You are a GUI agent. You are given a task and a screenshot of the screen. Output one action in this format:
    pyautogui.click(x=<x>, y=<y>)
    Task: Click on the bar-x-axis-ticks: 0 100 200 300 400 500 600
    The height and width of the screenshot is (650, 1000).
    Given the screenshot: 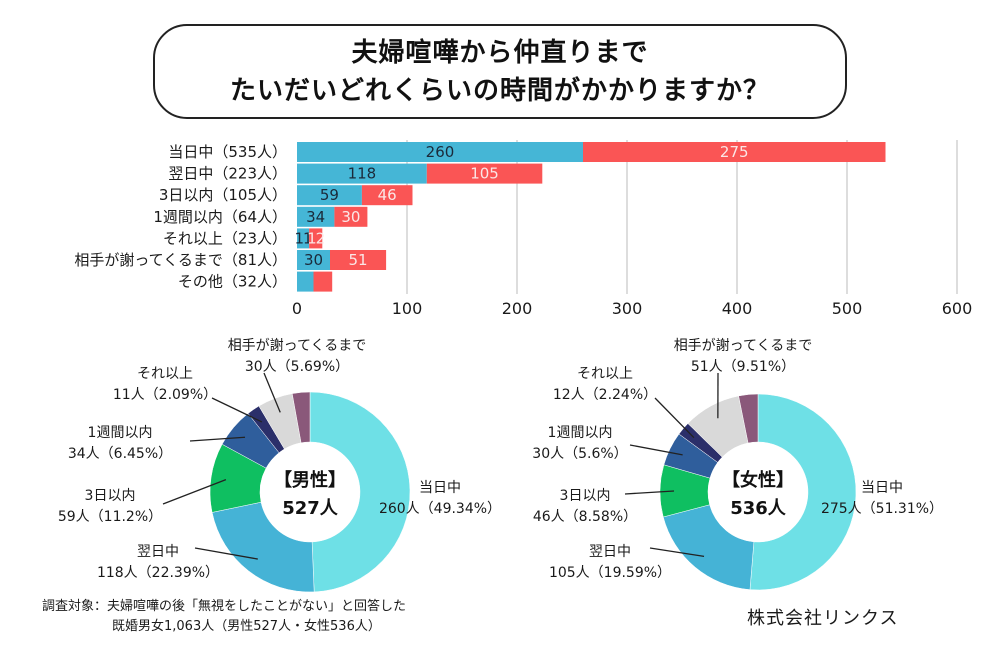 What is the action you would take?
    pyautogui.click(x=632, y=308)
    